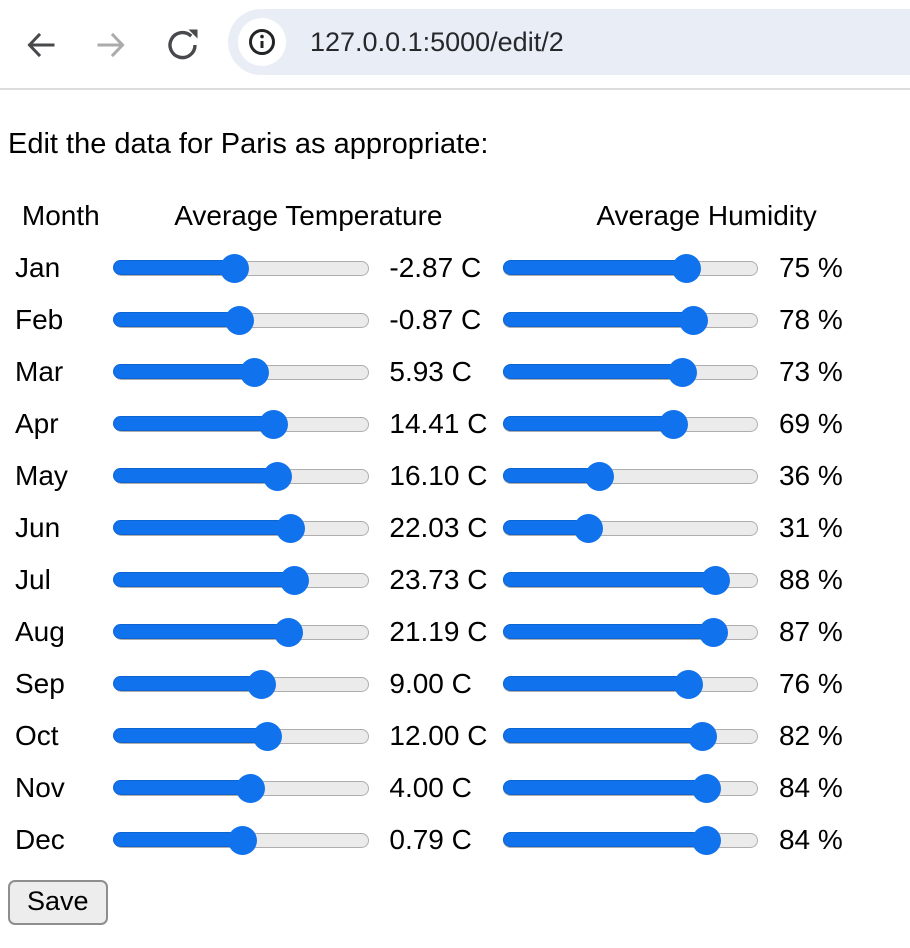 The image size is (910, 948). Describe the element at coordinates (58, 902) in the screenshot. I see `save-button: Save` at that location.